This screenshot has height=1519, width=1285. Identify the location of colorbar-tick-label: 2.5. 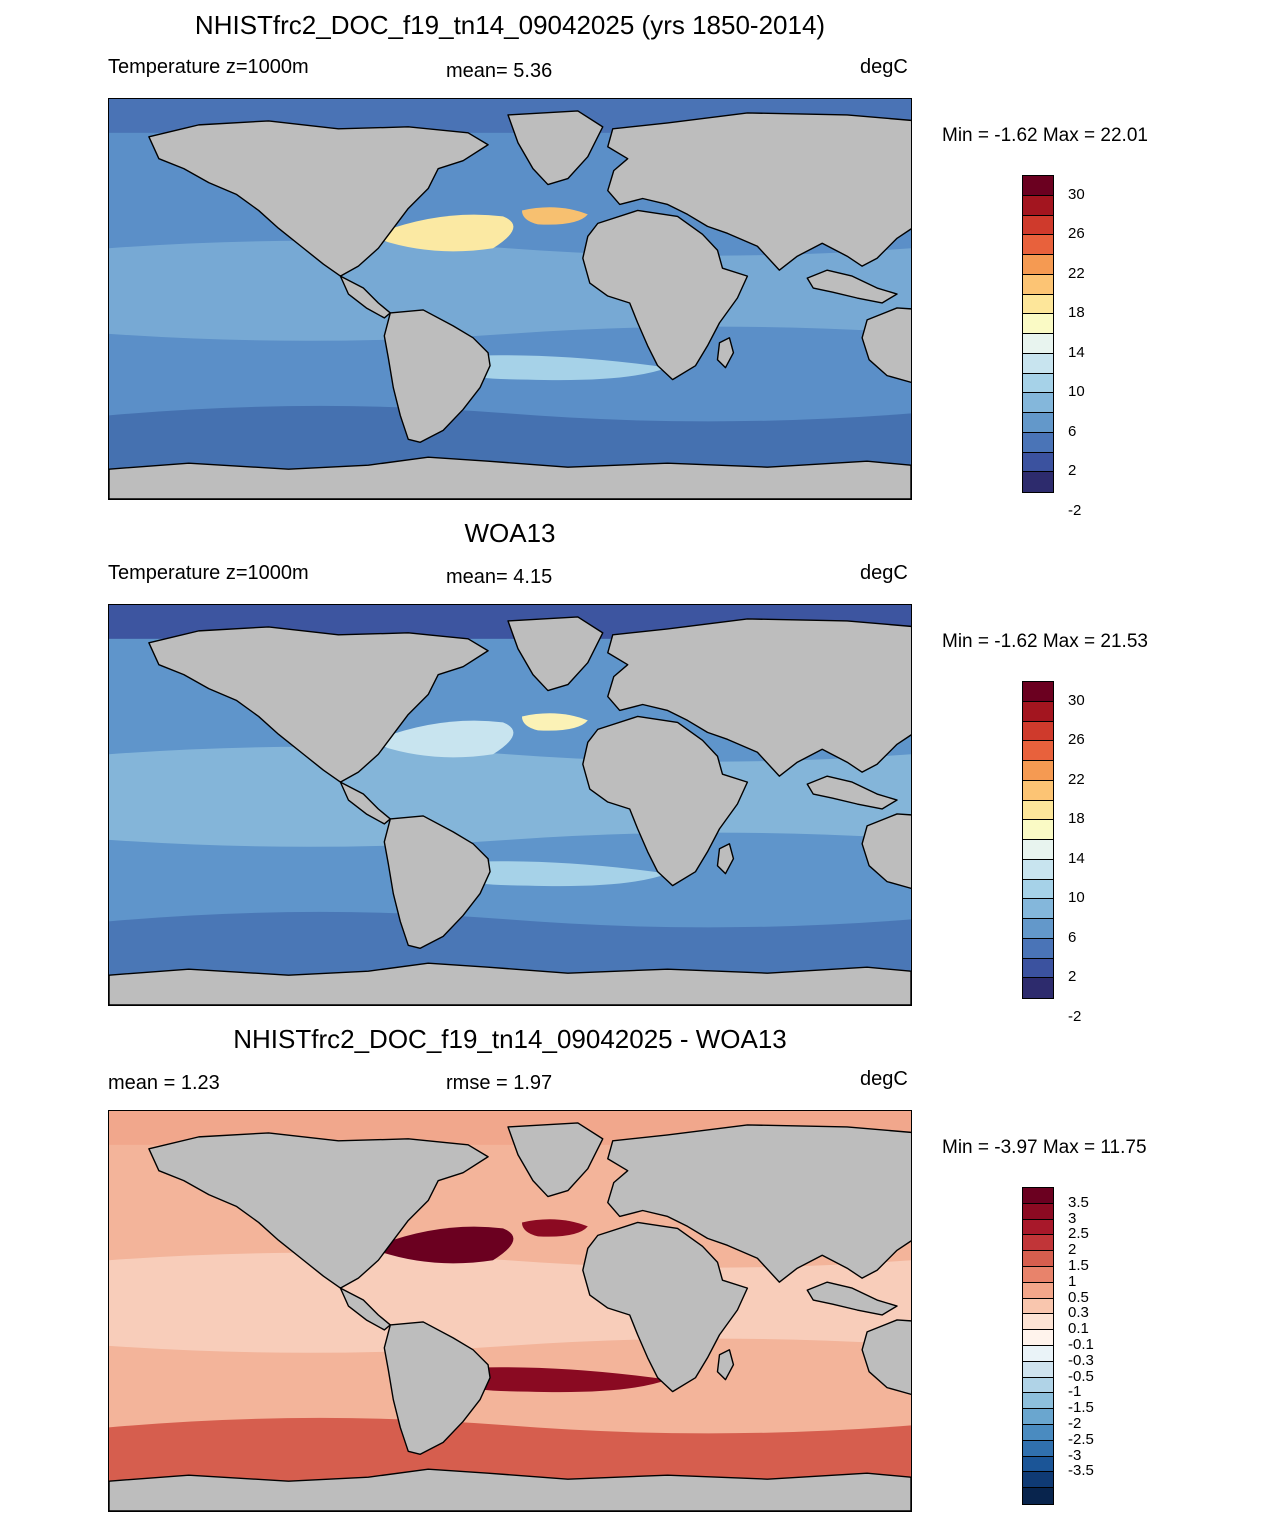
(1078, 1234).